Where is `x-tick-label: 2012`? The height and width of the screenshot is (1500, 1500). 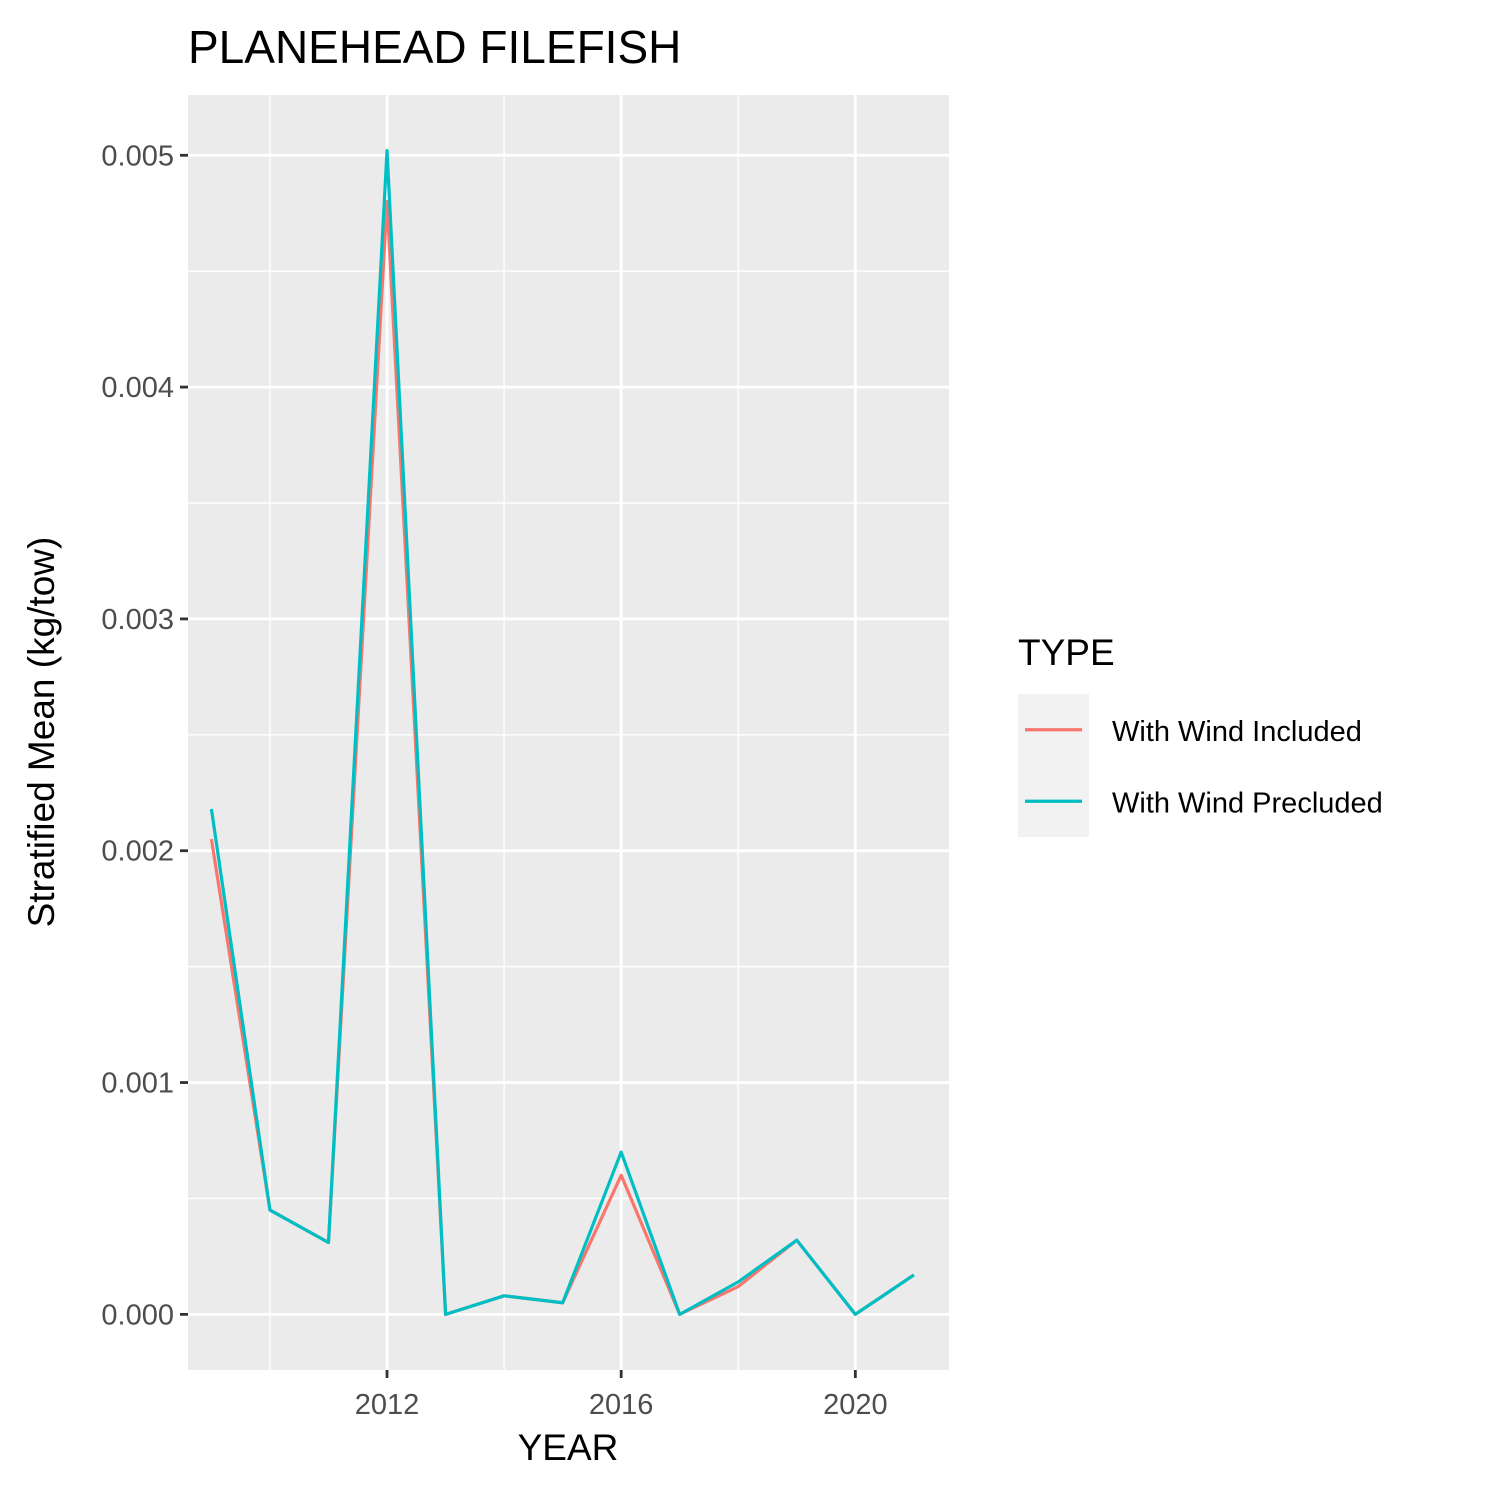
x-tick-label: 2012 is located at coordinates (387, 1405).